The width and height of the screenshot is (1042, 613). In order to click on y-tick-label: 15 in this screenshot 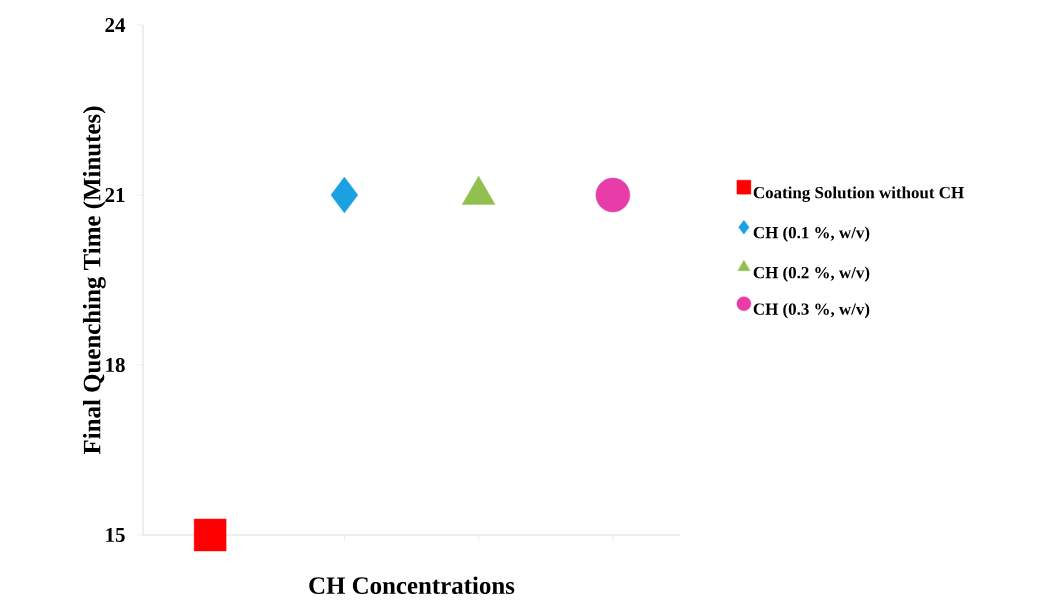, I will do `click(115, 534)`.